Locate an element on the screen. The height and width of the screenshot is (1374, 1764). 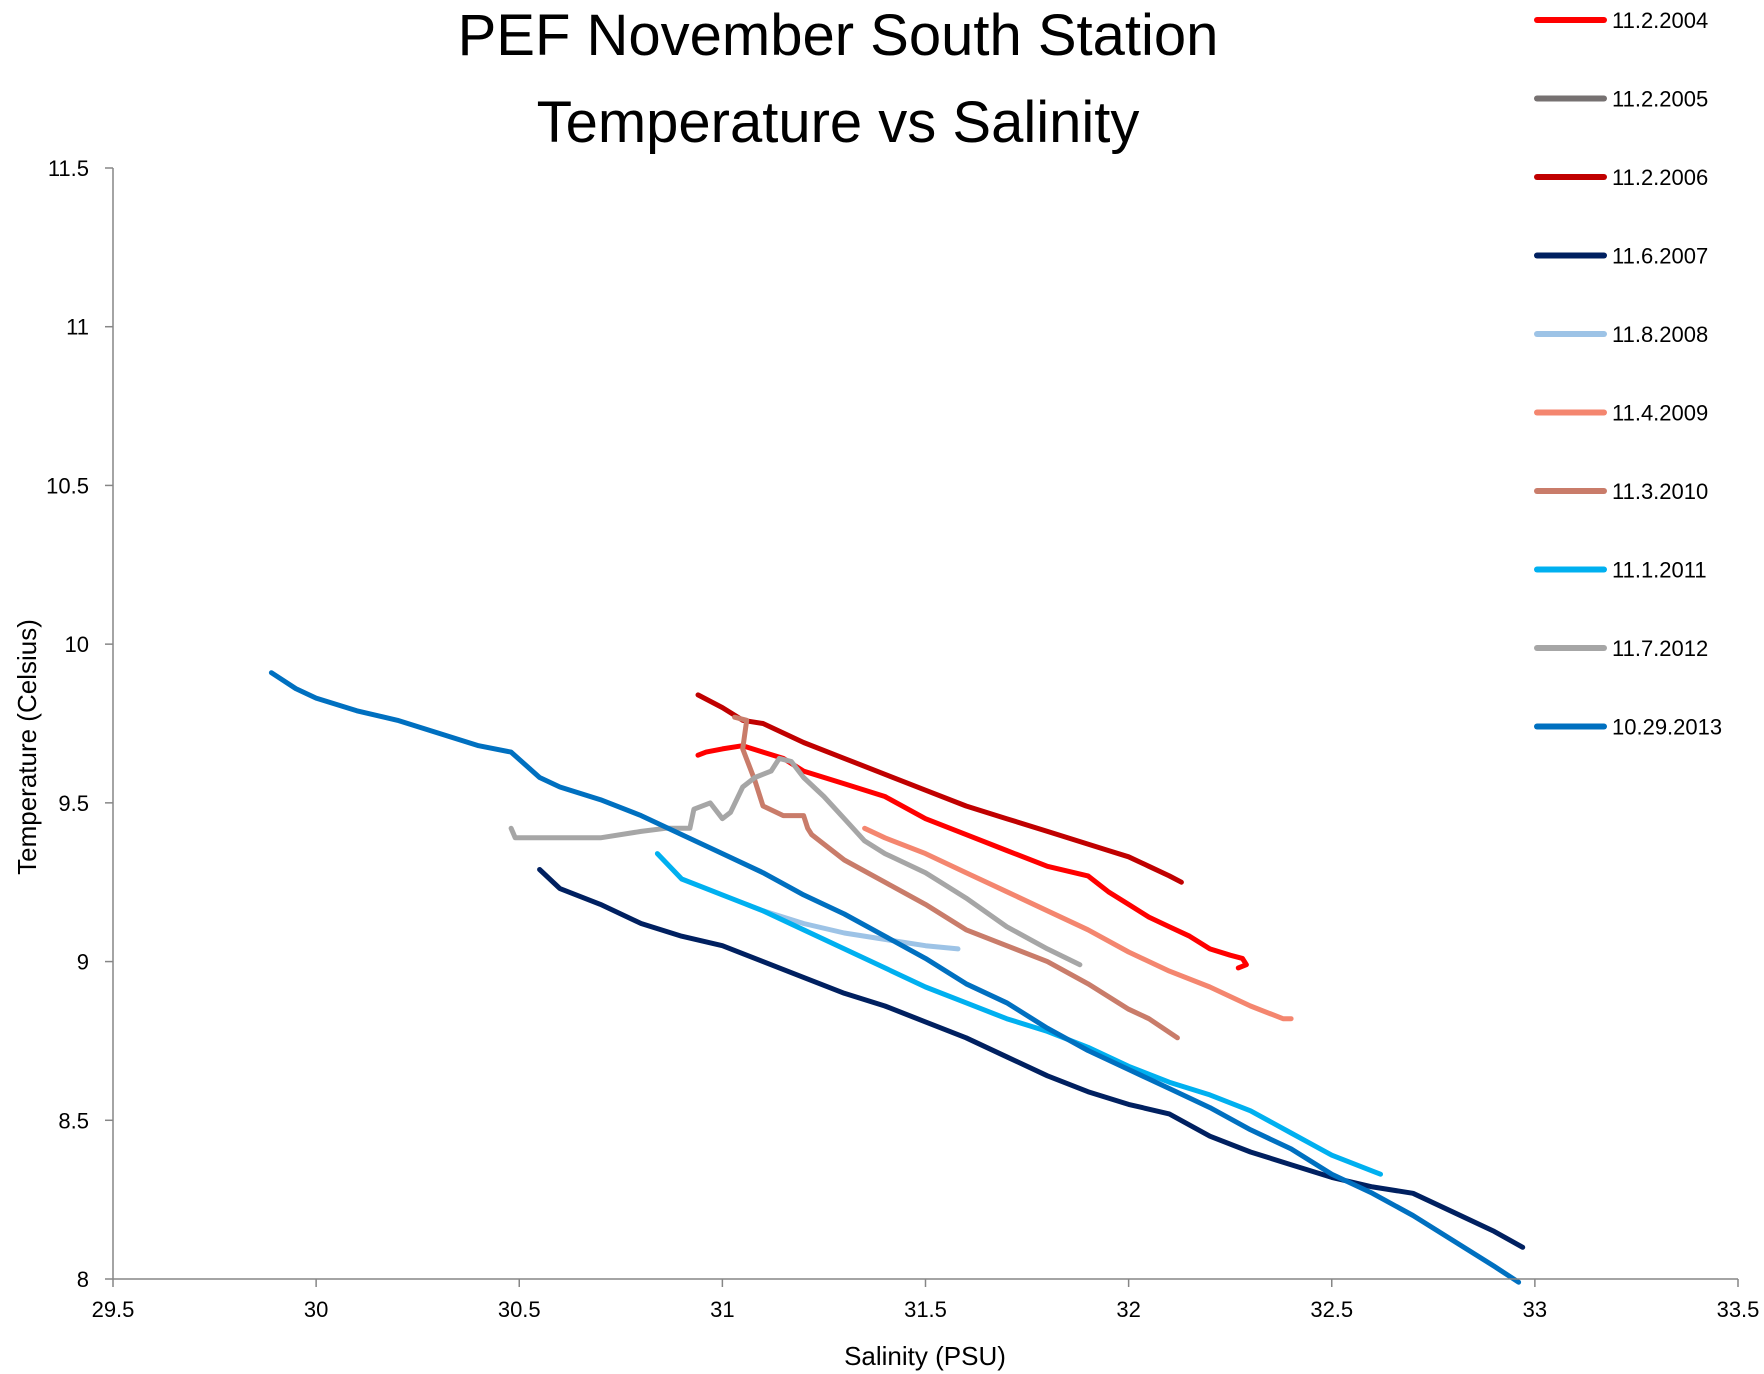
legend-label: 11.2.2005 is located at coordinates (1660, 99).